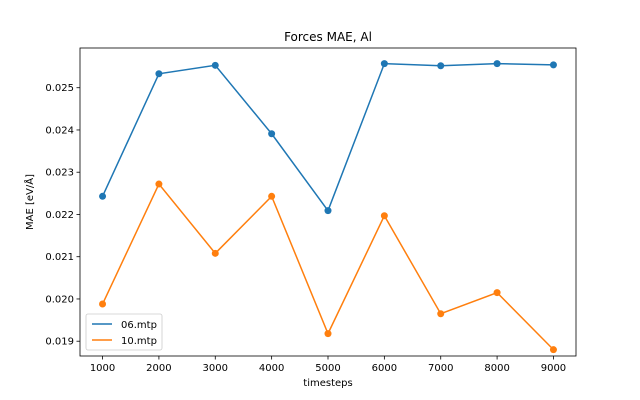 The image size is (640, 400). What do you see at coordinates (327, 368) in the screenshot?
I see `x-tick-label: 5000` at bounding box center [327, 368].